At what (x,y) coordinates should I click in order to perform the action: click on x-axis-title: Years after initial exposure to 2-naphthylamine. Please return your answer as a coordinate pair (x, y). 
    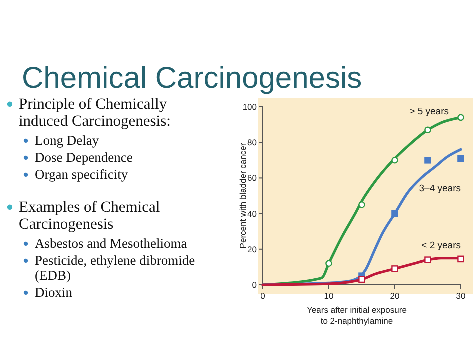
    Looking at the image, I should click on (357, 315).